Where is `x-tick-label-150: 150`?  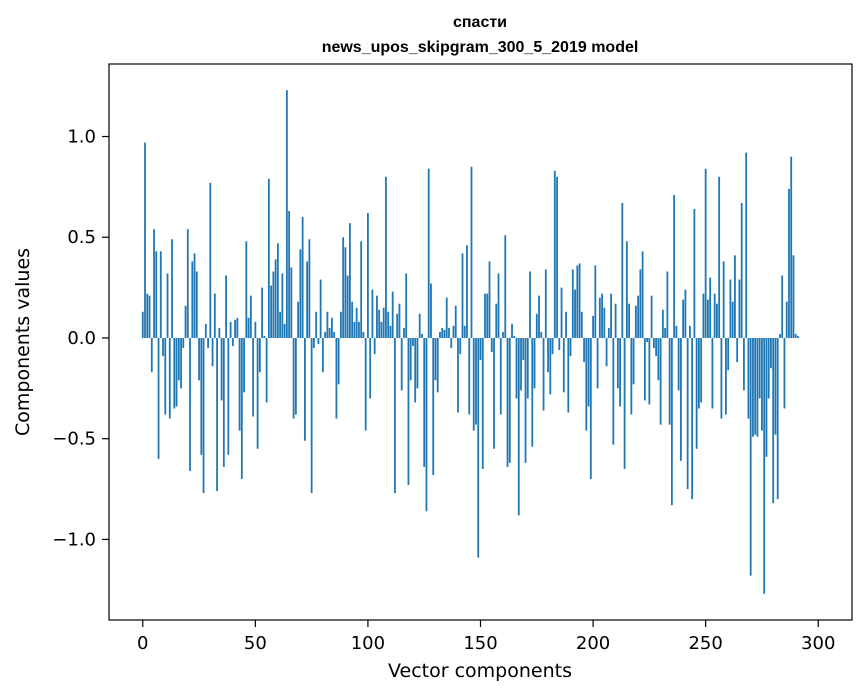
x-tick-label-150: 150 is located at coordinates (480, 643).